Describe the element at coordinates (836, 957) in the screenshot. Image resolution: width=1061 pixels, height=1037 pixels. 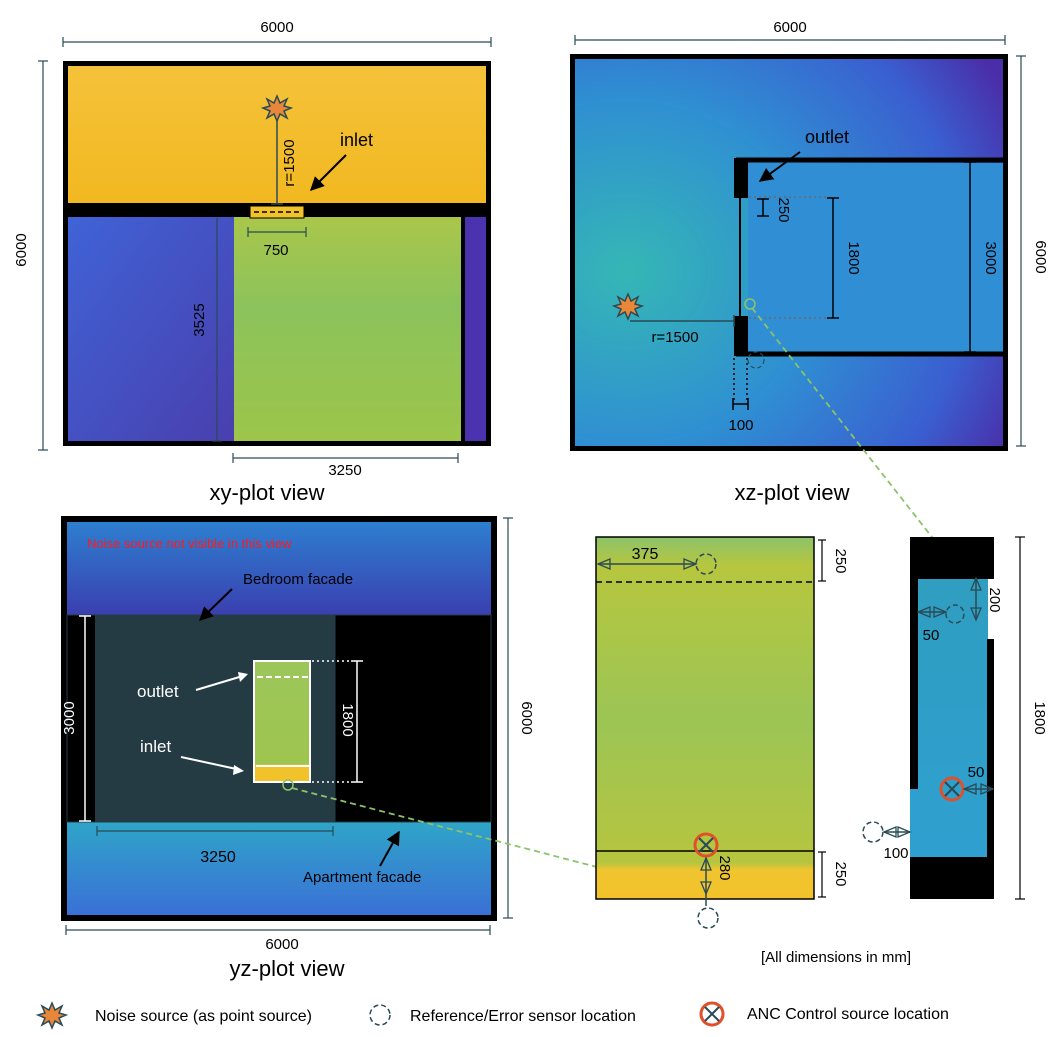
I see `units-note: [All dimensions in mm]` at that location.